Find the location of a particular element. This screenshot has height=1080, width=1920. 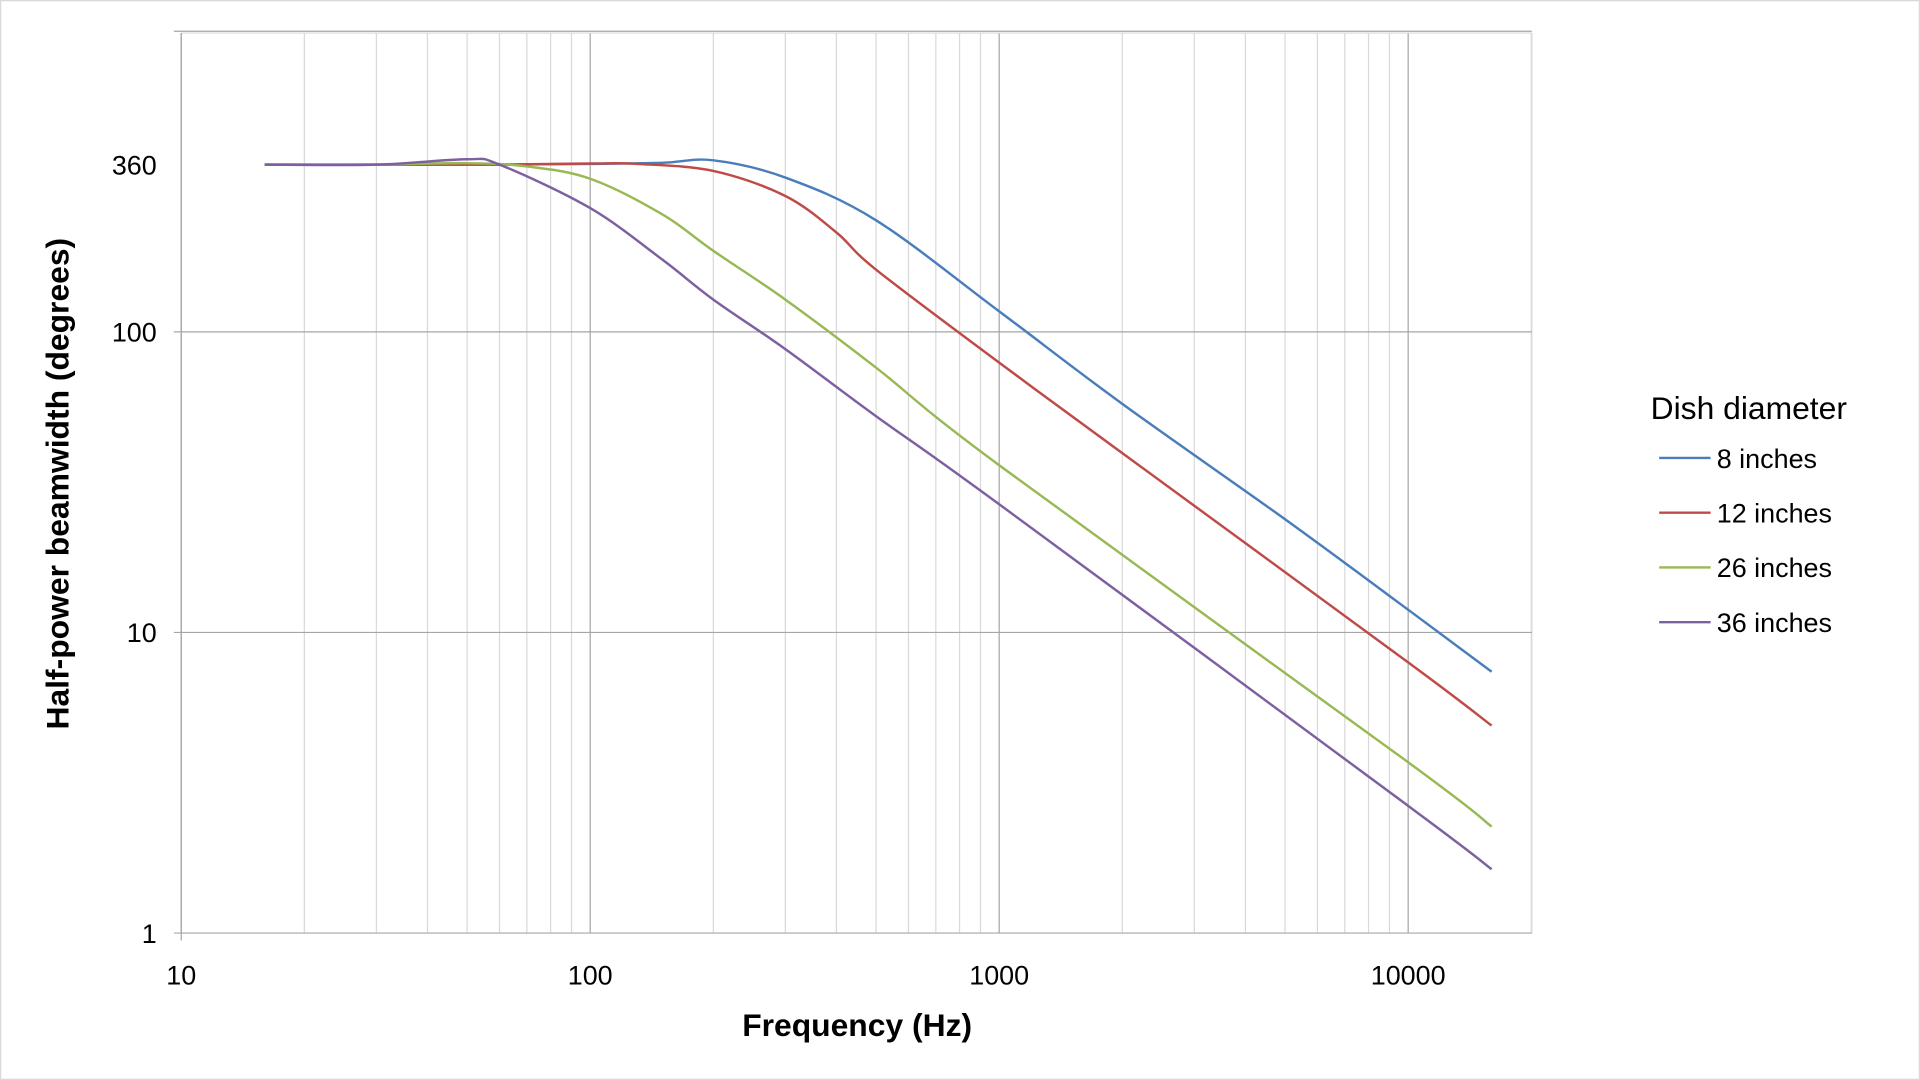

y-tick-label: 10 is located at coordinates (142, 633).